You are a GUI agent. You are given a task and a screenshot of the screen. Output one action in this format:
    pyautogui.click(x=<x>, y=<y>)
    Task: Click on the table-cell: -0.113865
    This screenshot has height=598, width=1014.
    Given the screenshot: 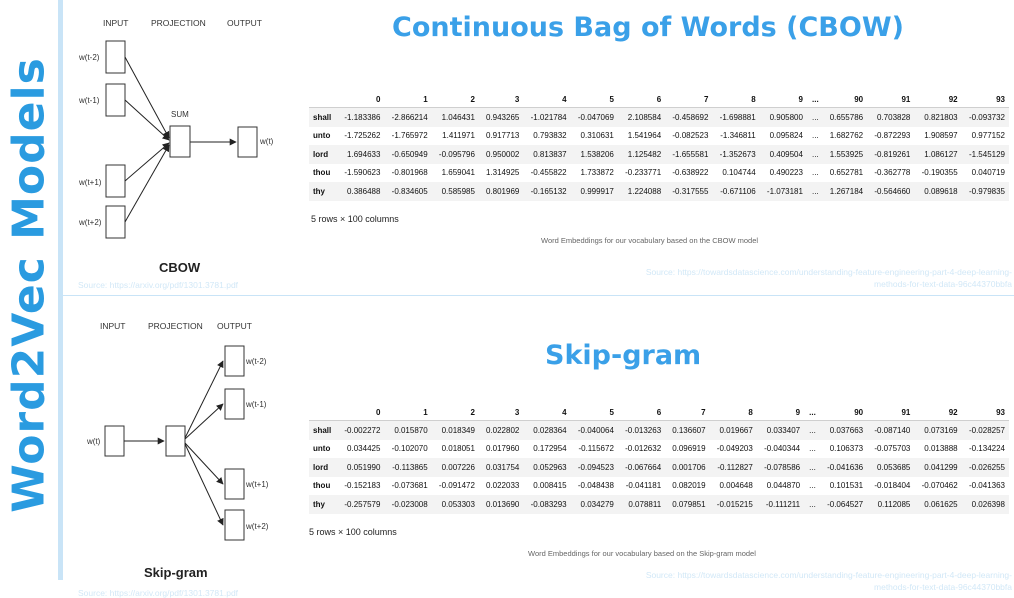 What is the action you would take?
    pyautogui.click(x=408, y=467)
    